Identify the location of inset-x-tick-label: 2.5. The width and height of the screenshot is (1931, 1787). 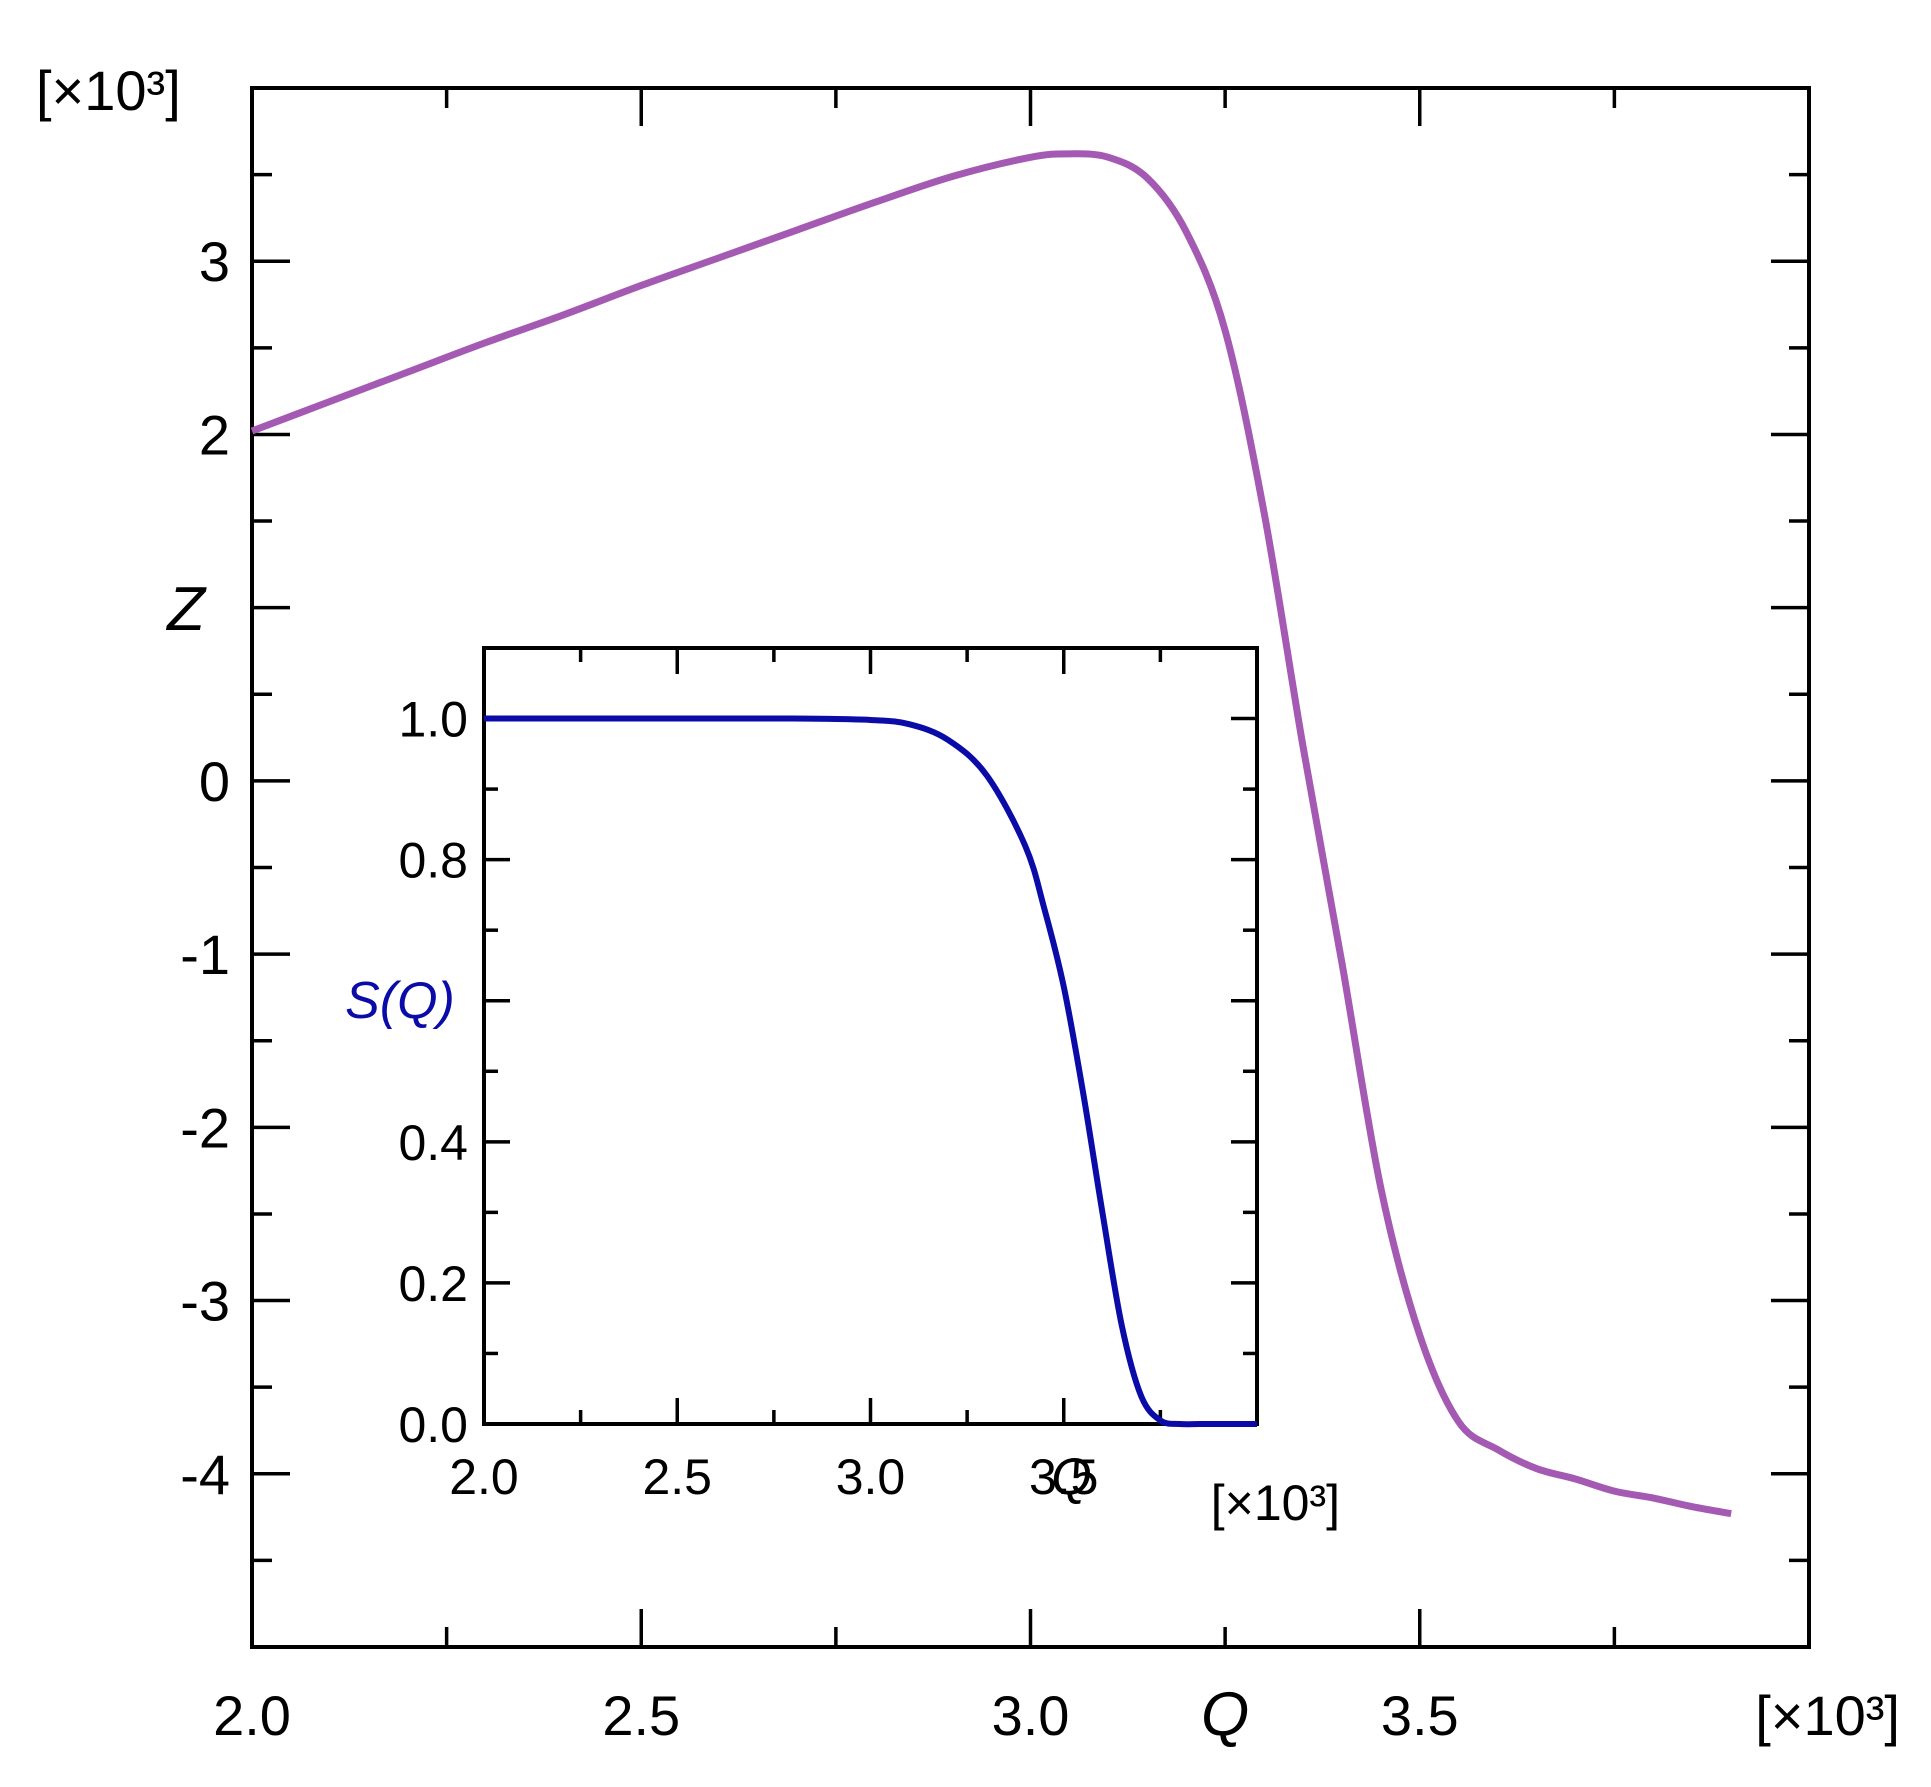
(677, 1477).